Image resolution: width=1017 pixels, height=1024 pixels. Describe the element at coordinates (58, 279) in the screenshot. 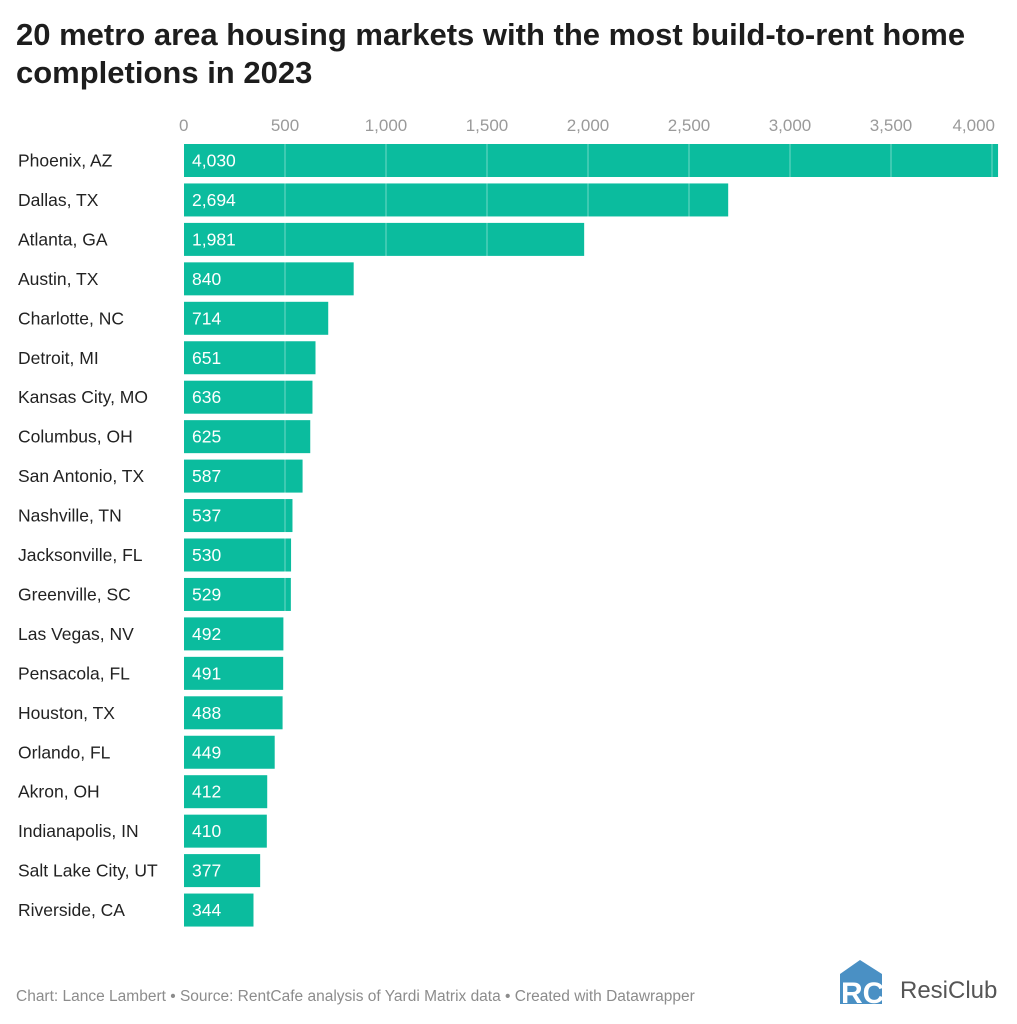

I see `category-label: Austin, TX` at that location.